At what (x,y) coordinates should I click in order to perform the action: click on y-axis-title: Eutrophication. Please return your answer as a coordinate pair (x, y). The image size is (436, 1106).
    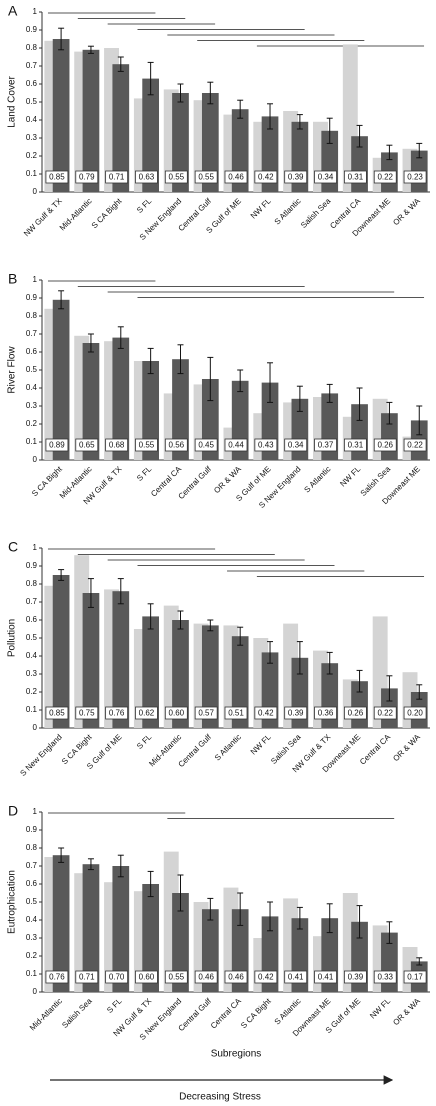
    Looking at the image, I should click on (12, 902).